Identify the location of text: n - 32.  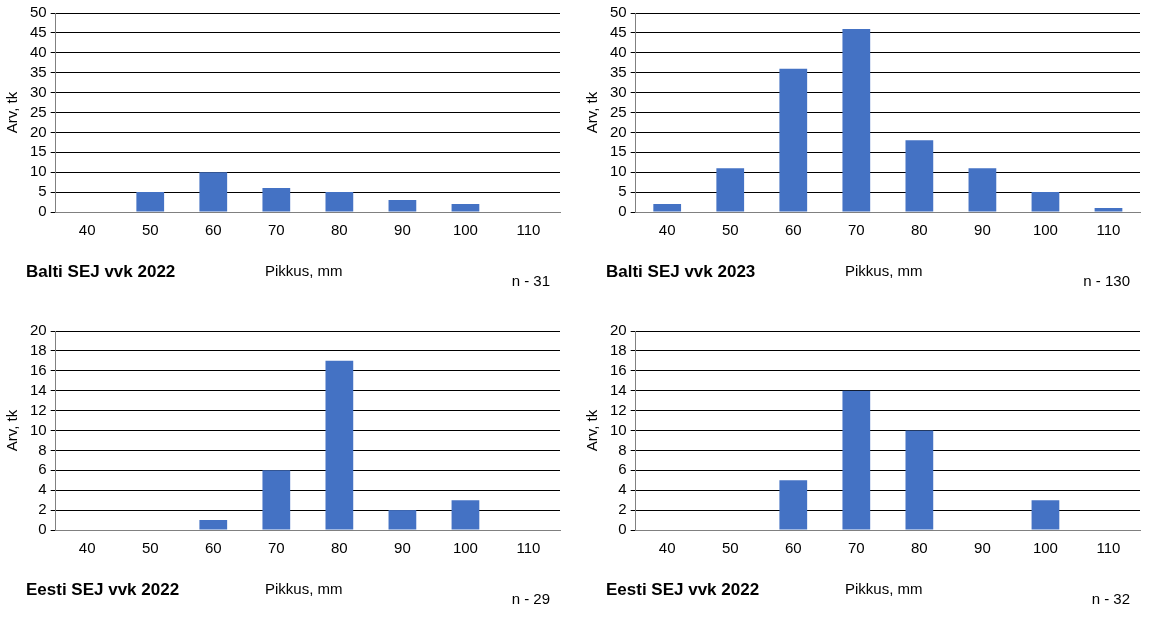
(1110, 598).